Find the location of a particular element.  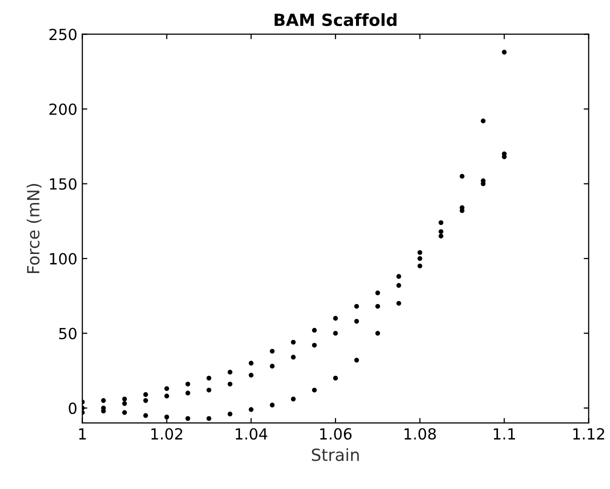

y-tick-label: 0 is located at coordinates (72, 408).